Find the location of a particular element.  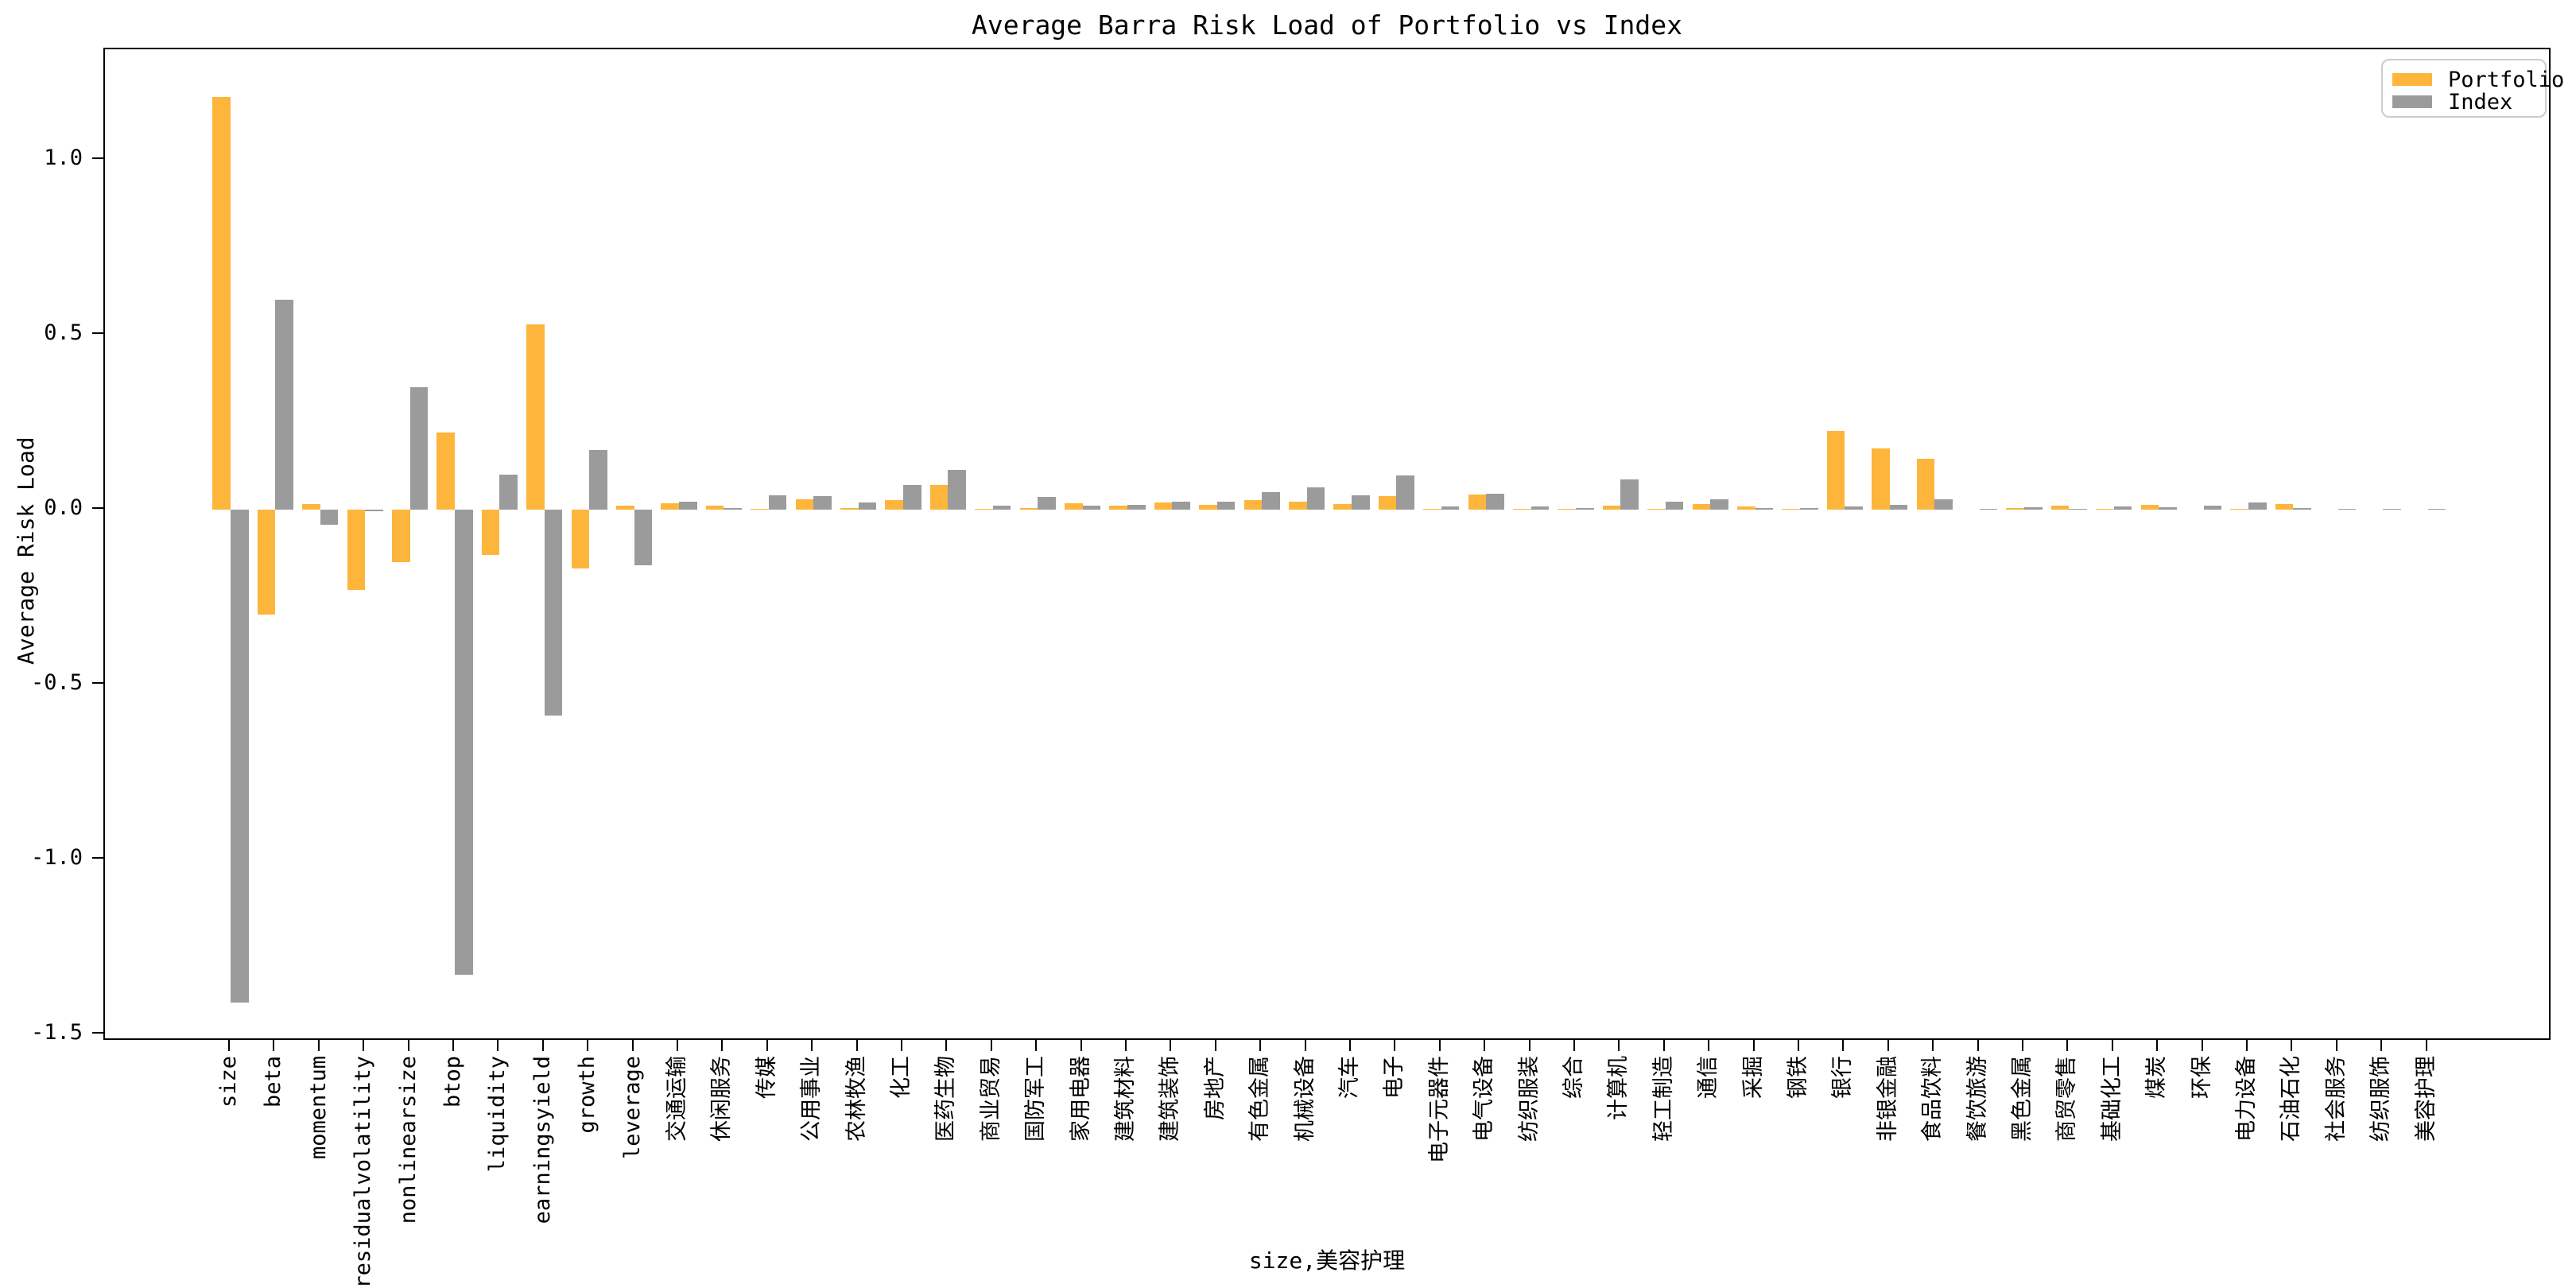

bar-portfolio-休闲服务 is located at coordinates (714, 507).